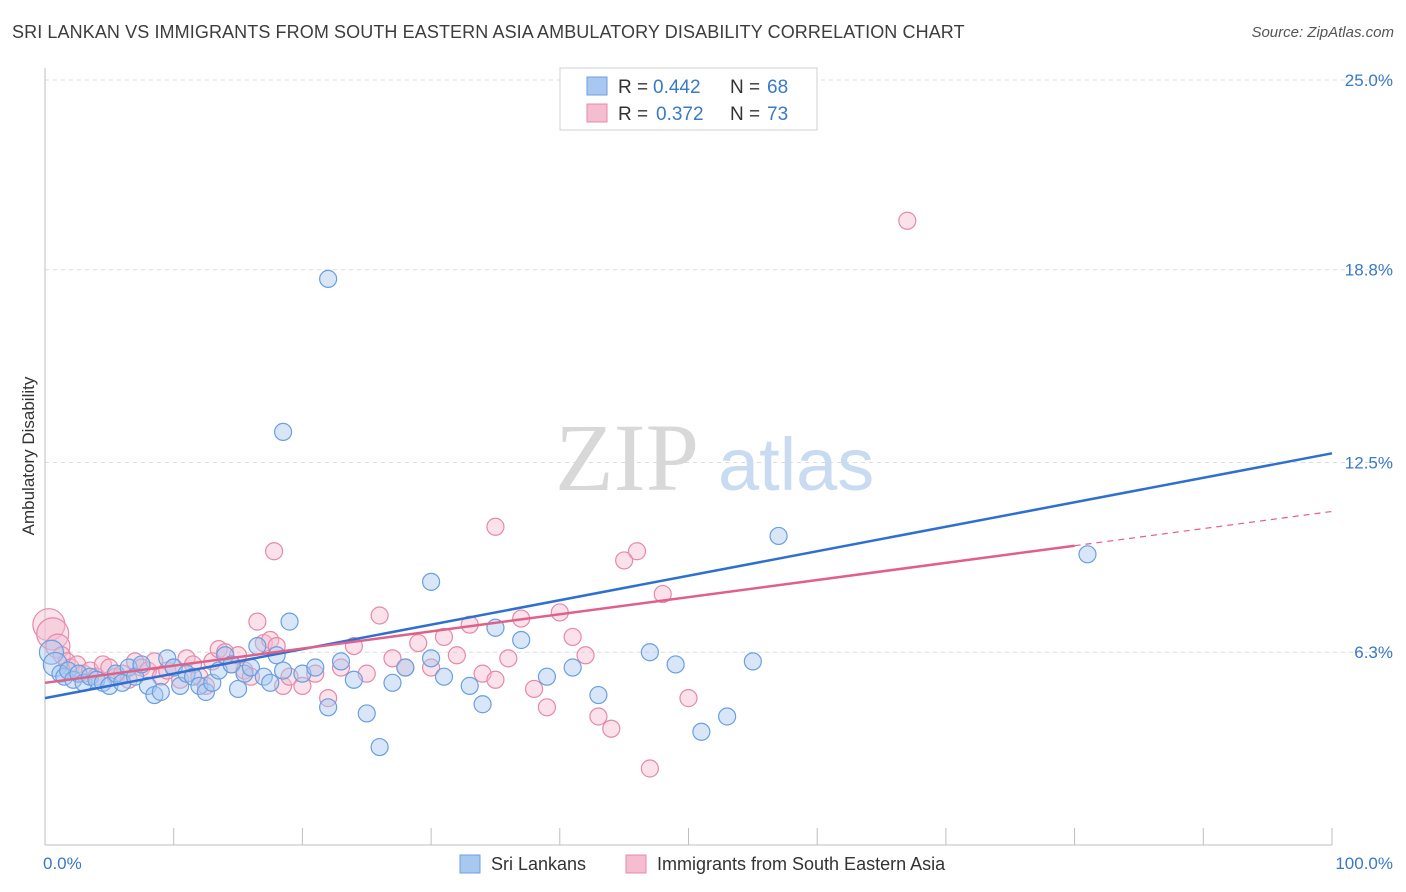  Describe the element at coordinates (745, 114) in the screenshot. I see `legend-n-label-2: N =` at that location.